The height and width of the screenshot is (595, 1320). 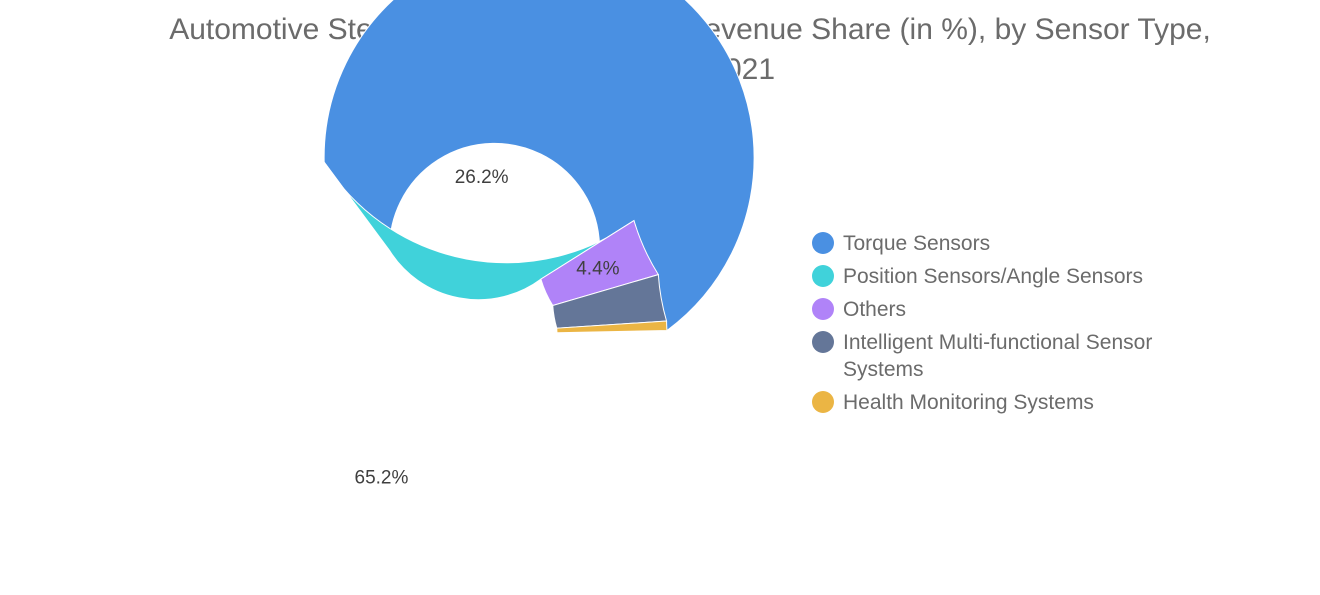 What do you see at coordinates (917, 243) in the screenshot?
I see `legend-label-torque-sensors: Torque Sensors` at bounding box center [917, 243].